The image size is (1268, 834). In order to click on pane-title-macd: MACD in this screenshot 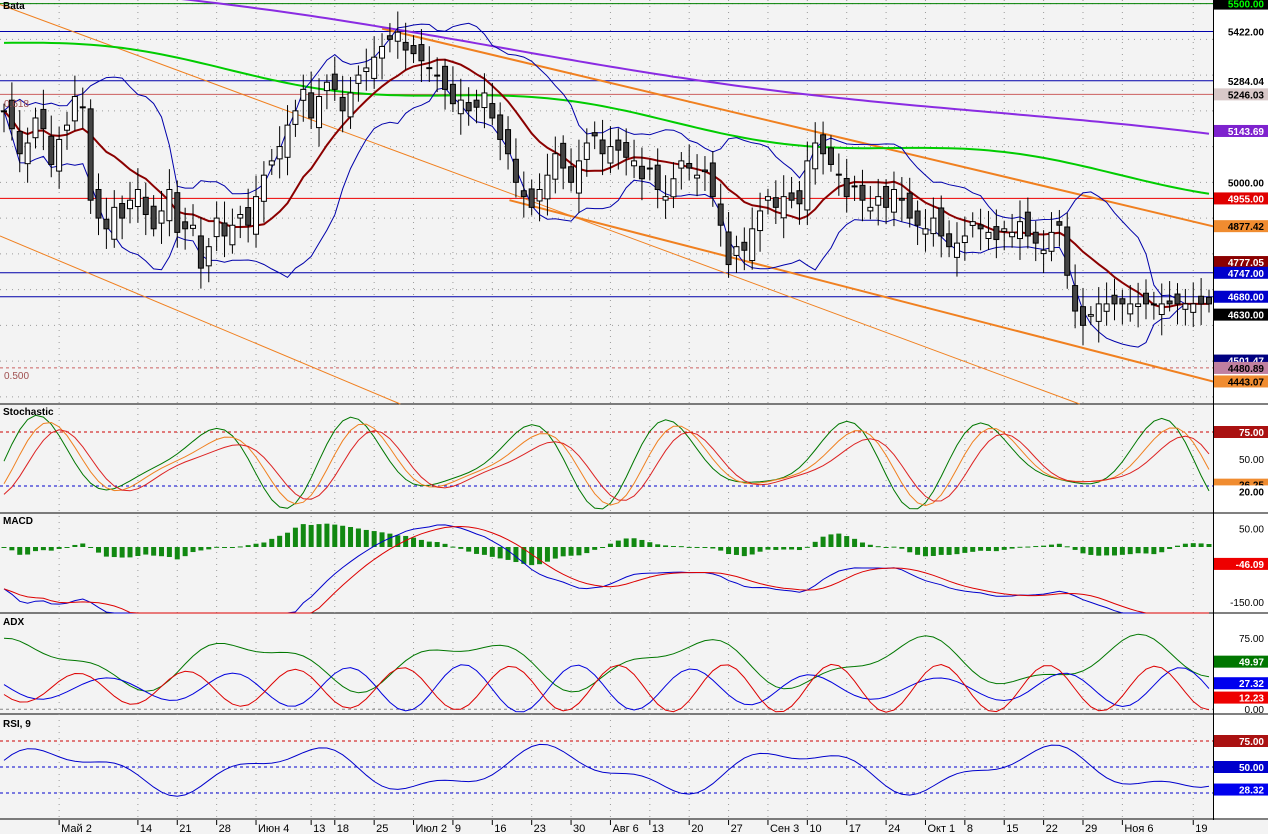, I will do `click(18, 521)`.